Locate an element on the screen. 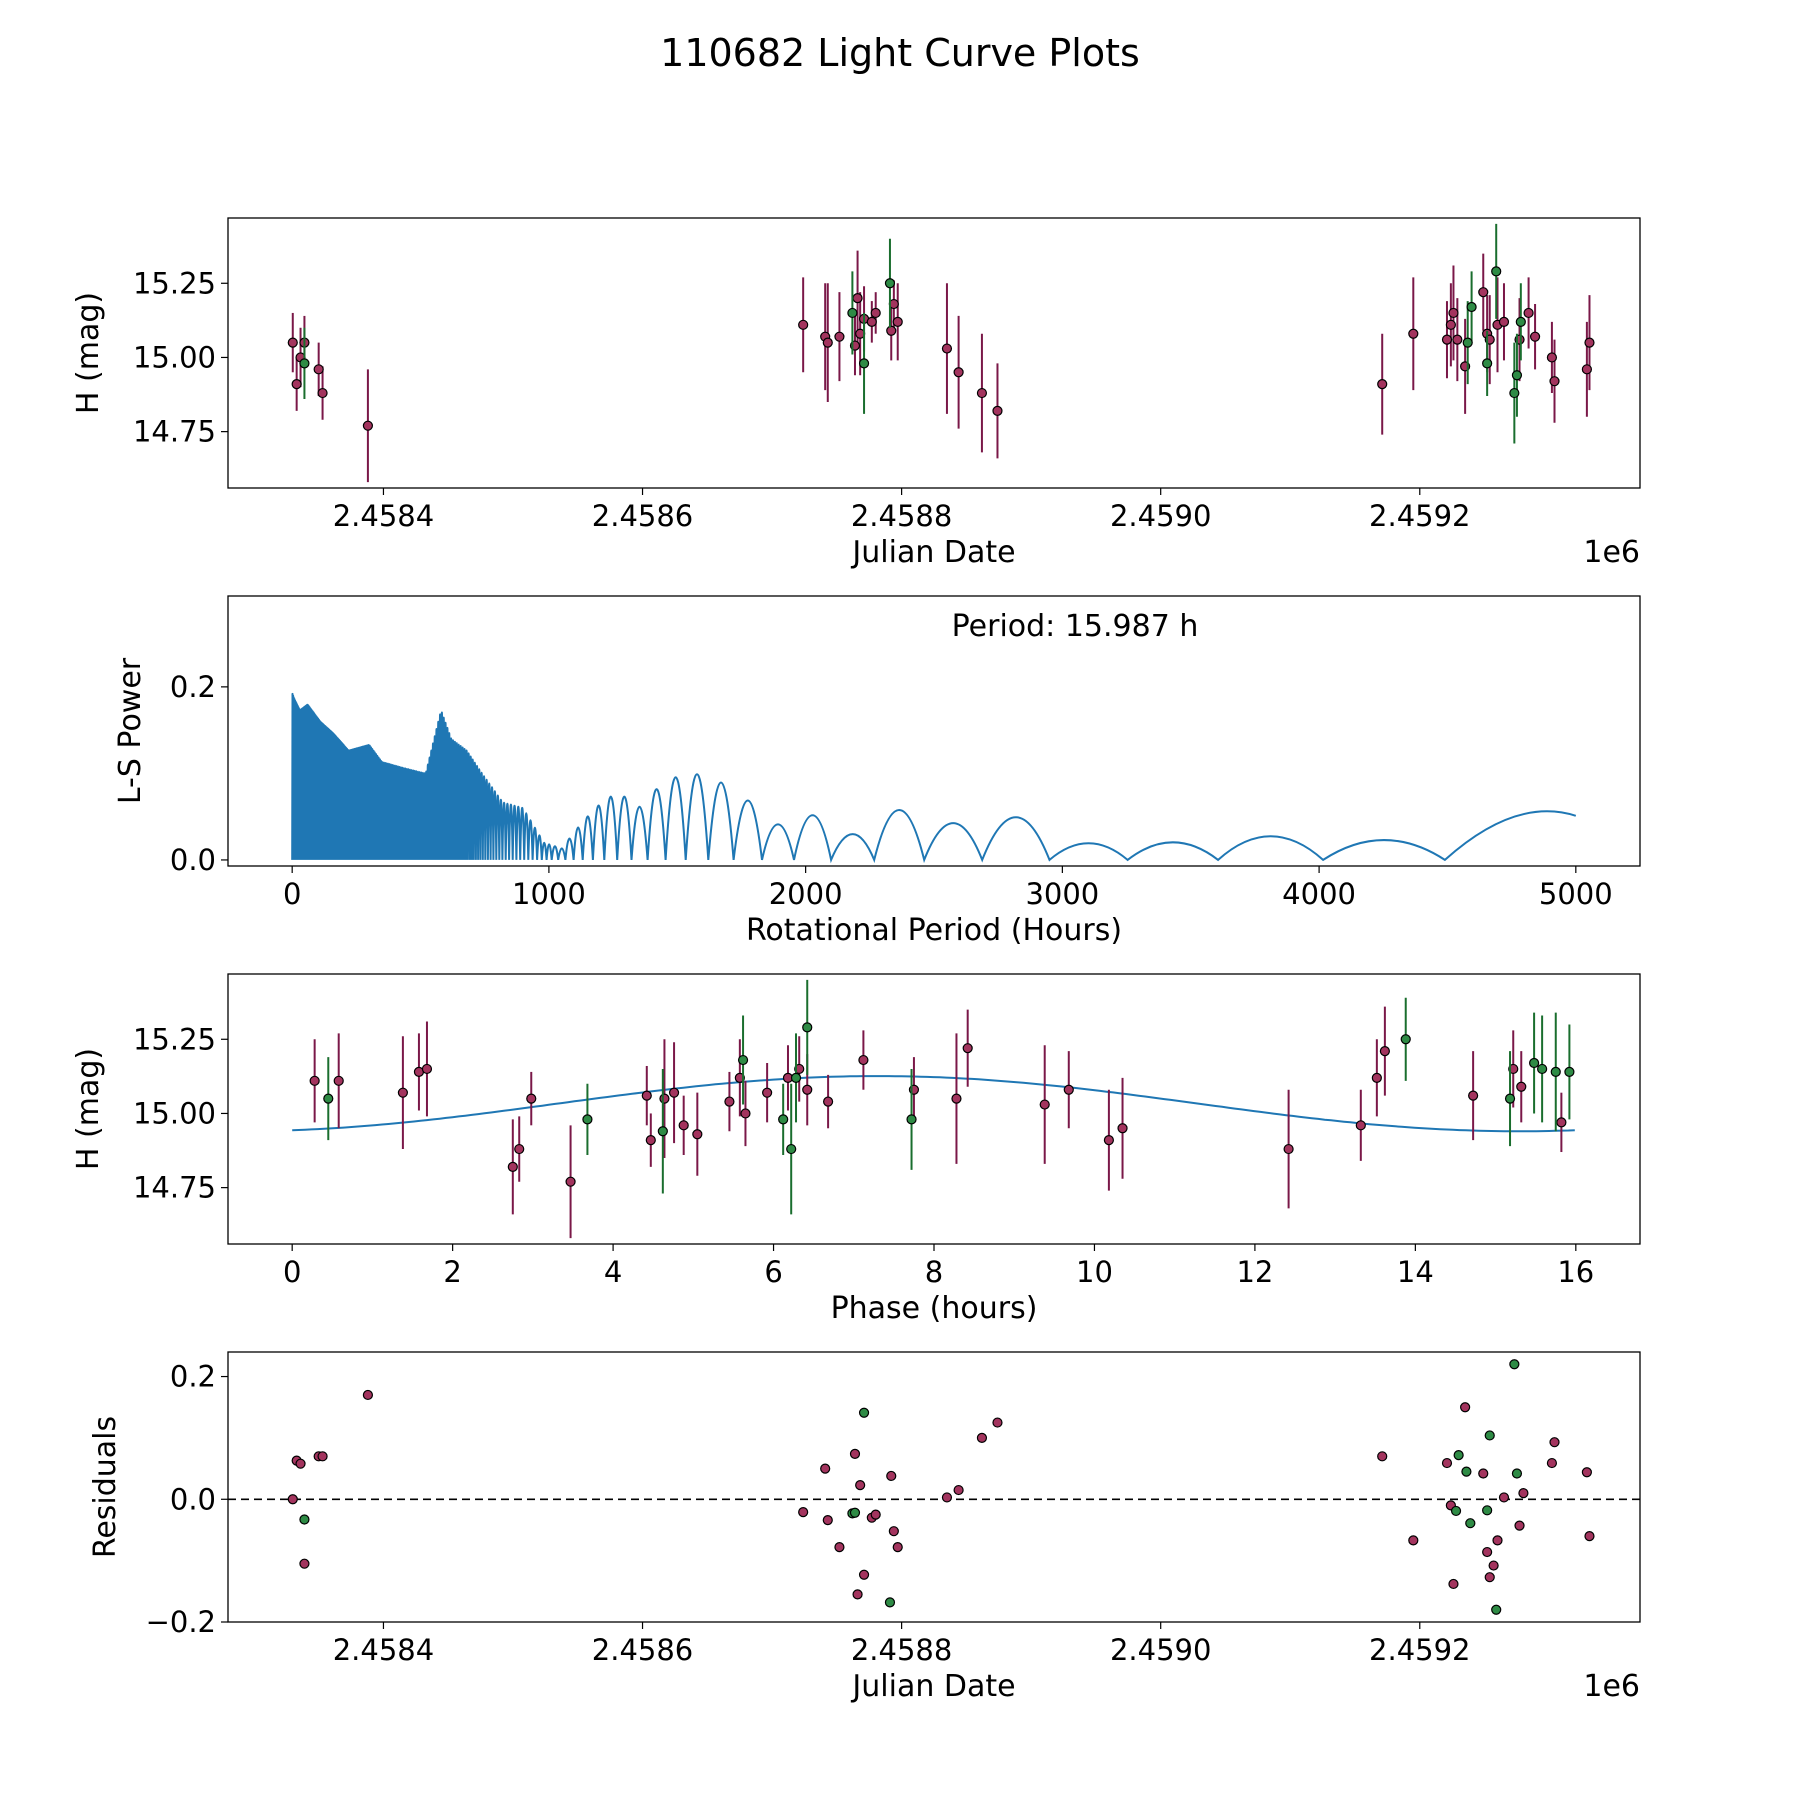  x-tick-label: 2.4590 is located at coordinates (1160, 516).